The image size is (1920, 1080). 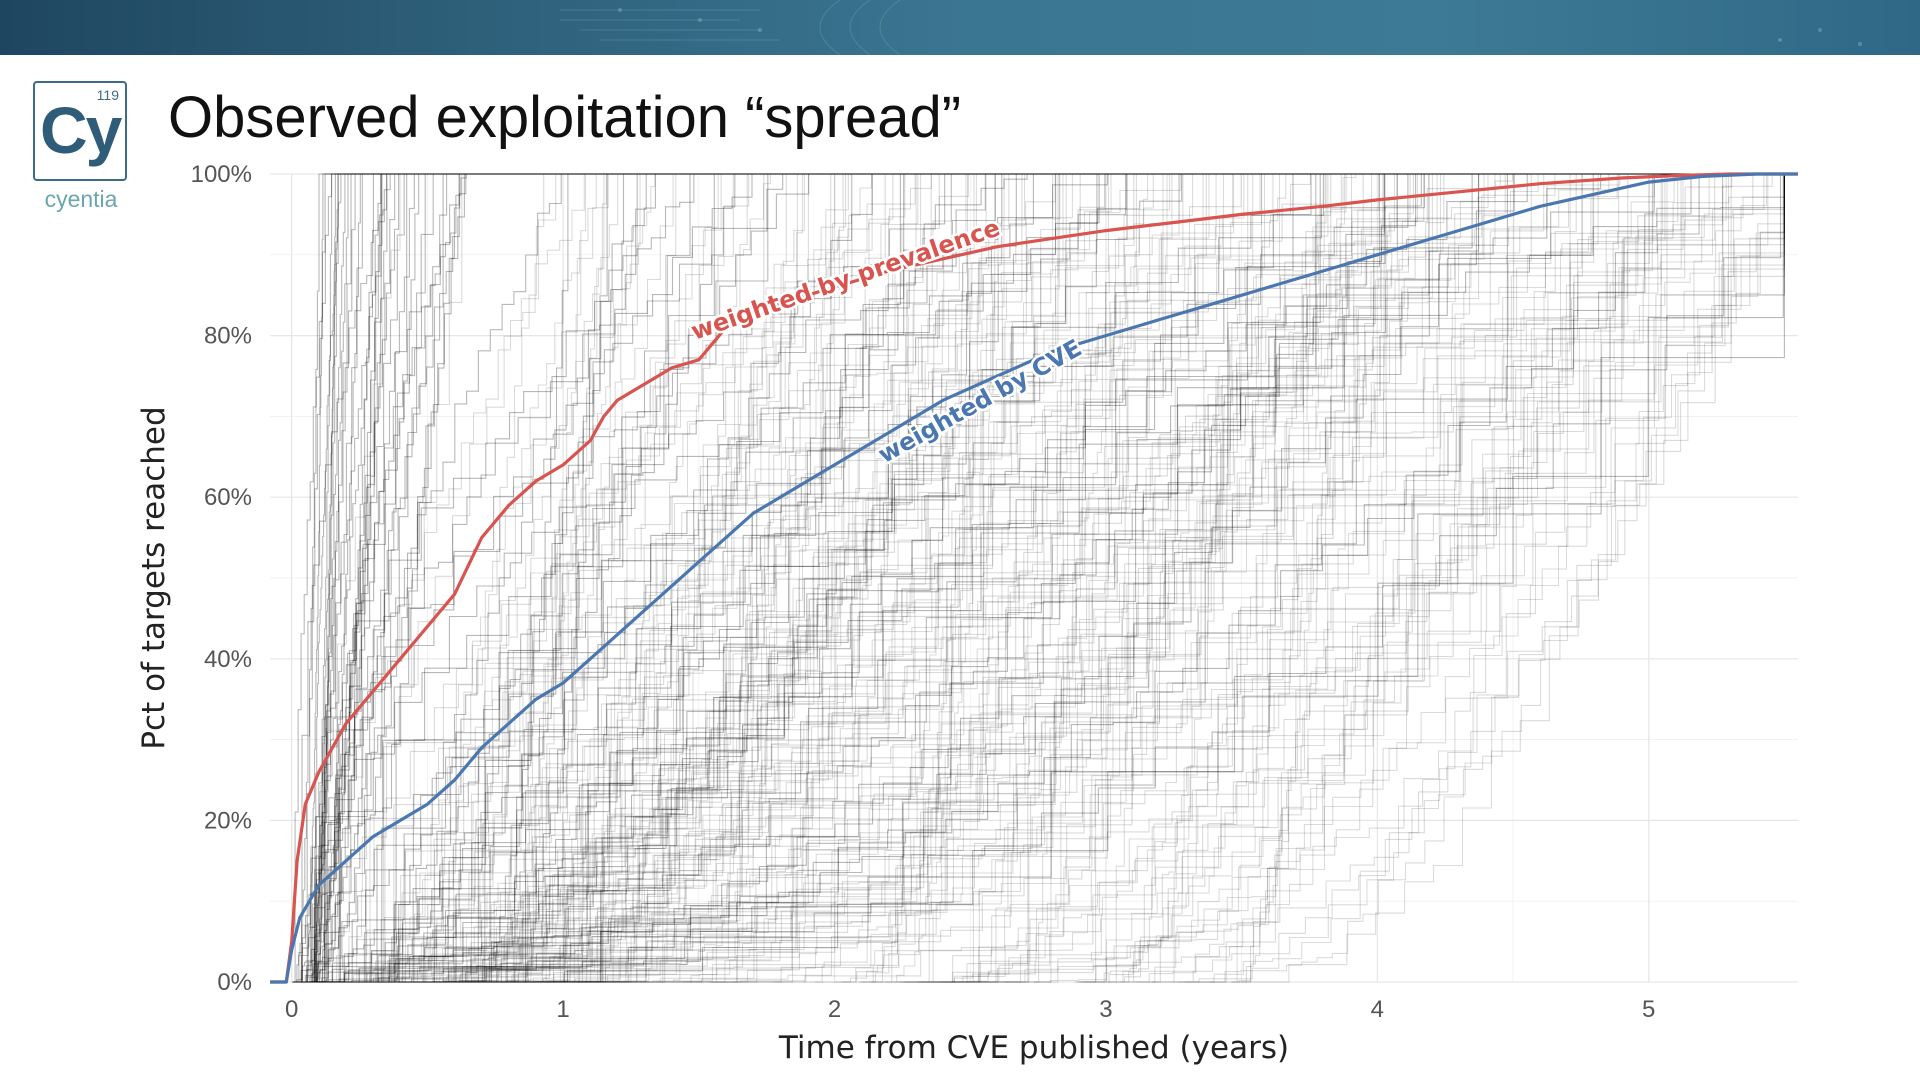 What do you see at coordinates (81, 199) in the screenshot?
I see `logo-brand-name: cyentia` at bounding box center [81, 199].